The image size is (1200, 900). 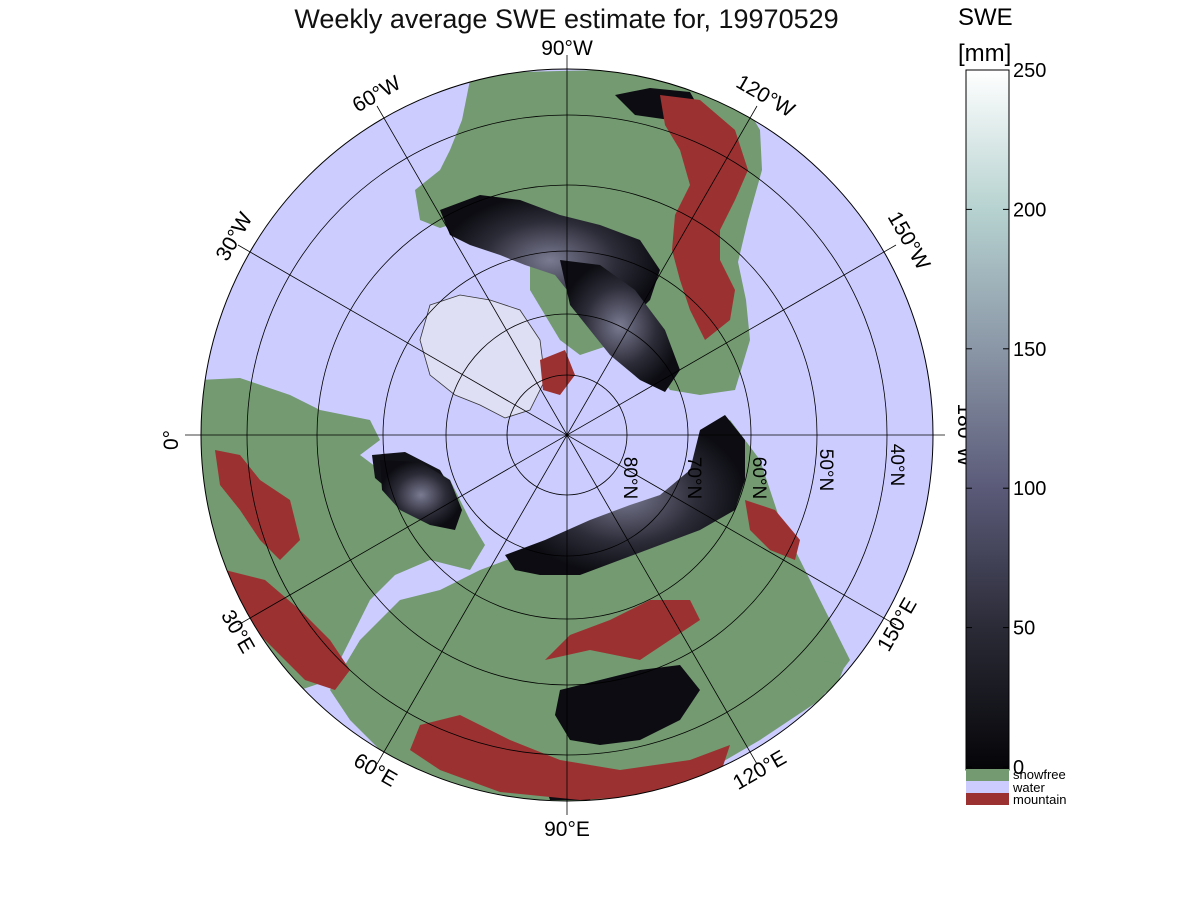 What do you see at coordinates (792, 630) in the screenshot?
I see `far-east` at bounding box center [792, 630].